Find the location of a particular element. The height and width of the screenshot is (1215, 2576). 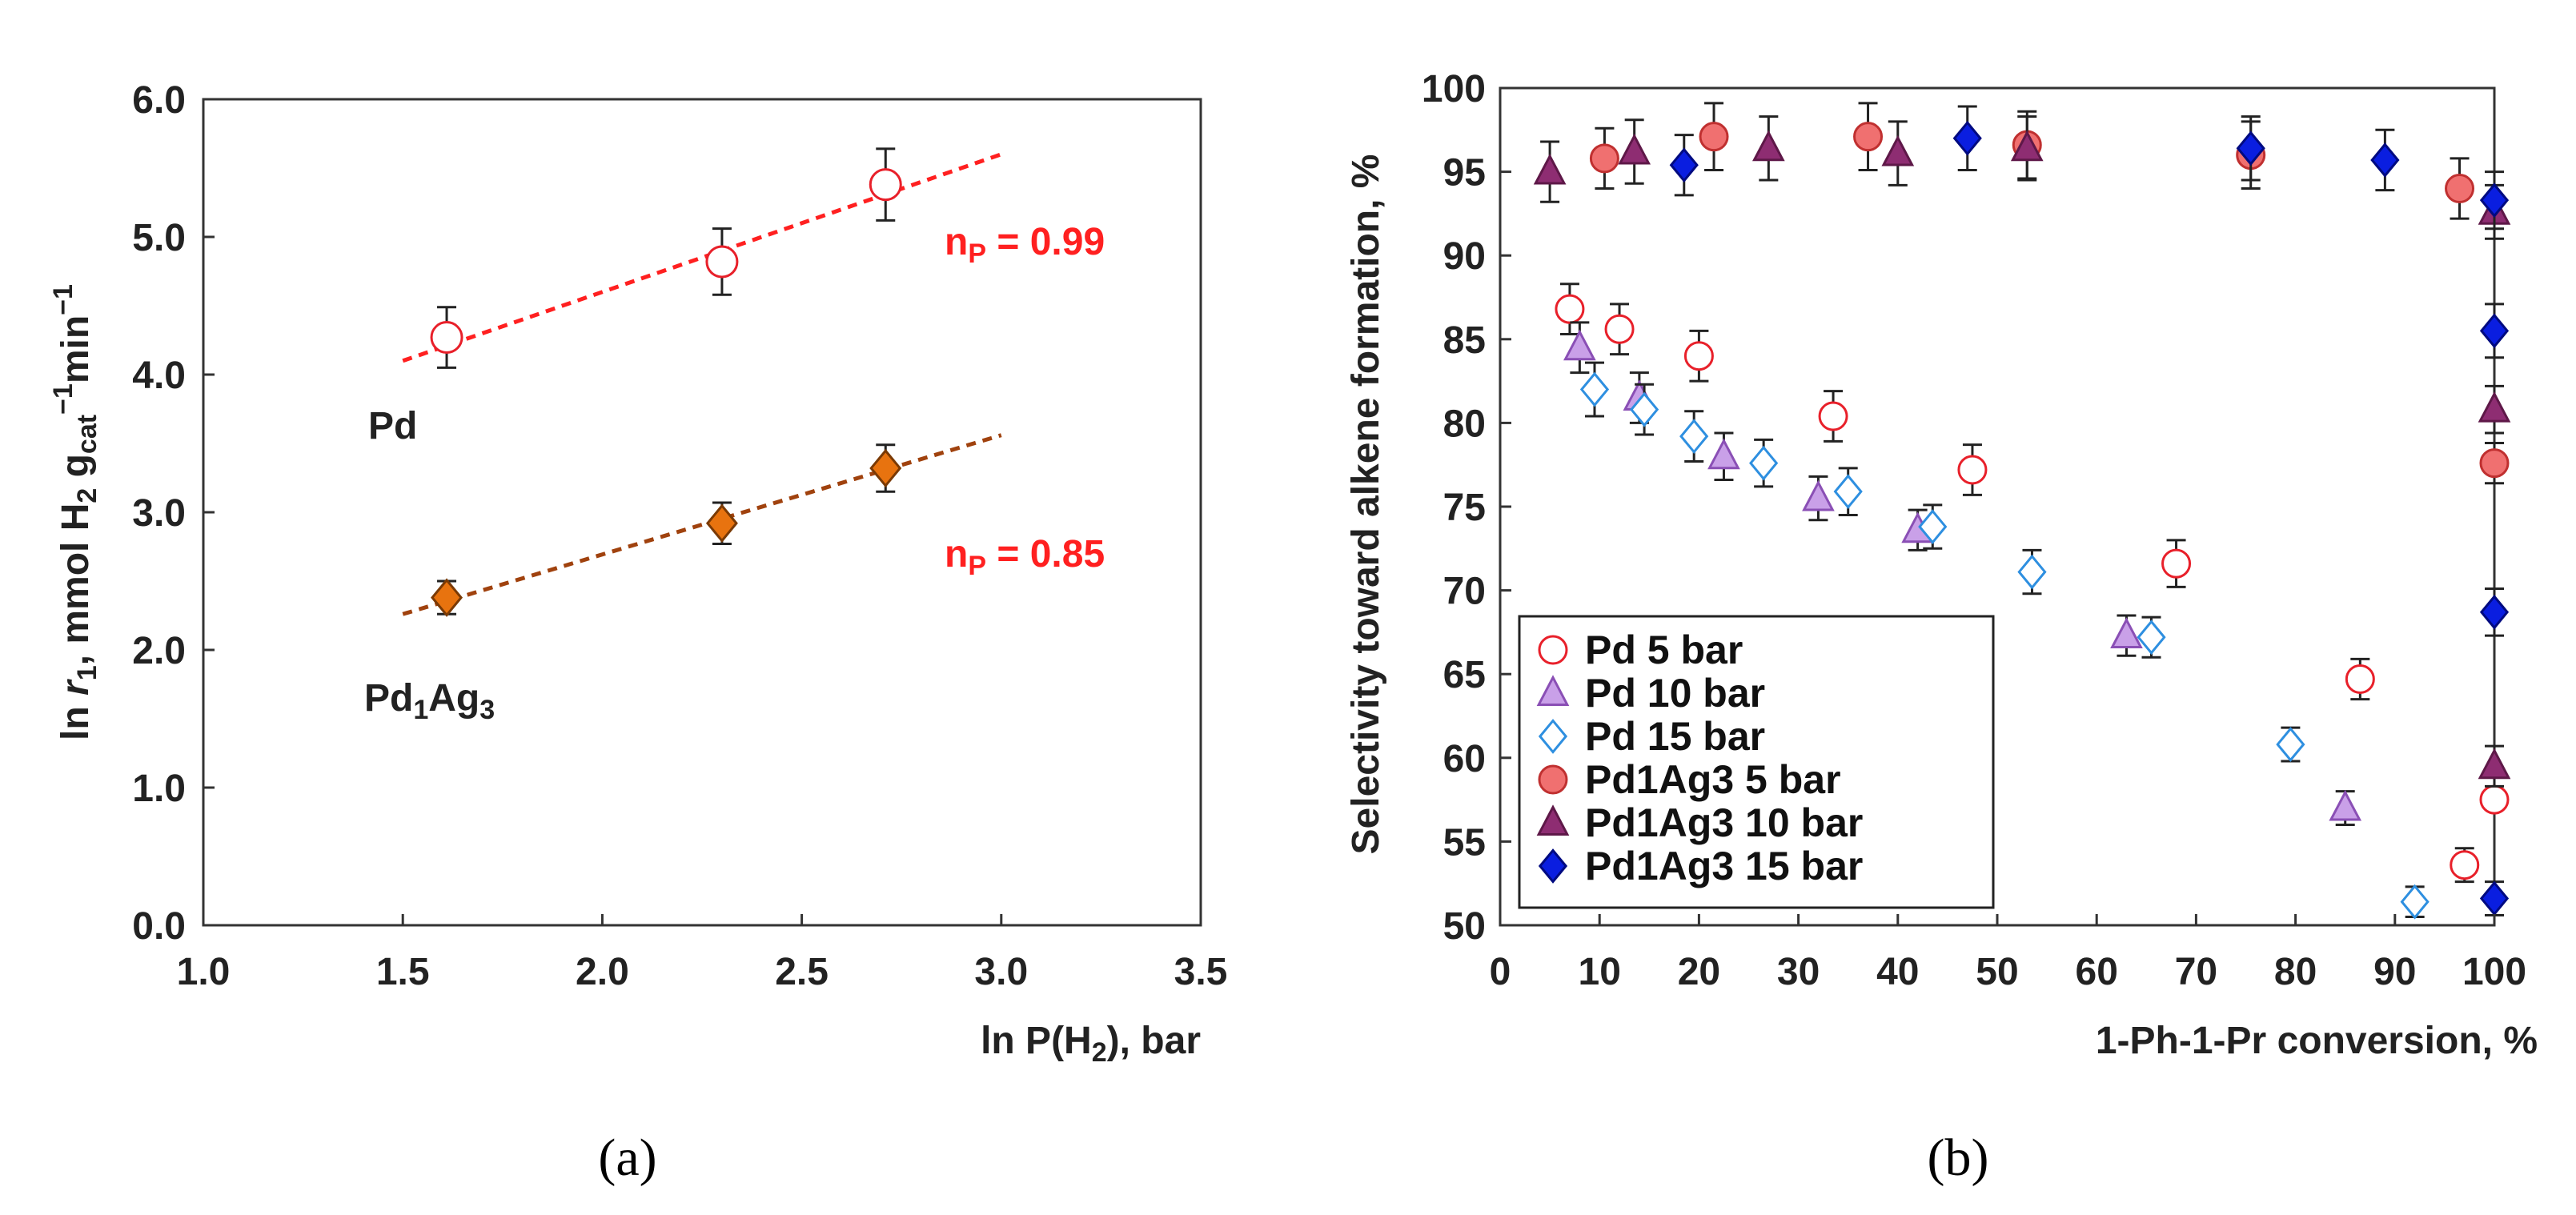

chart-a-fit-lines is located at coordinates (702, 384).